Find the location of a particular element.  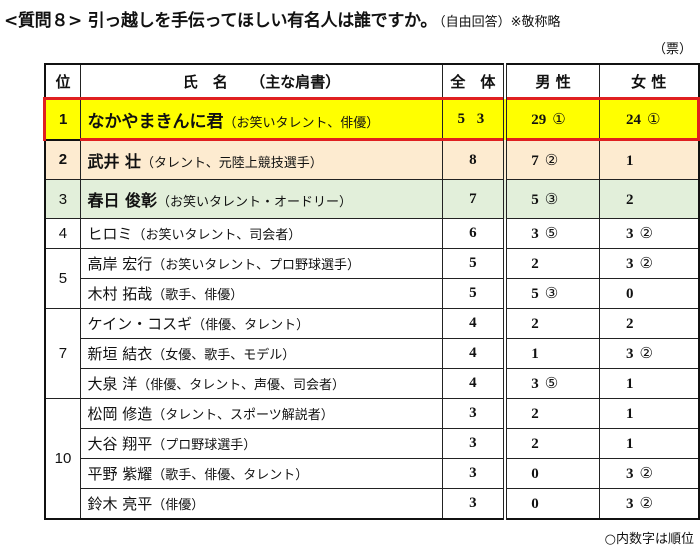

celebrity-role: （お笑いタレント、司会者） is located at coordinates (217, 235).